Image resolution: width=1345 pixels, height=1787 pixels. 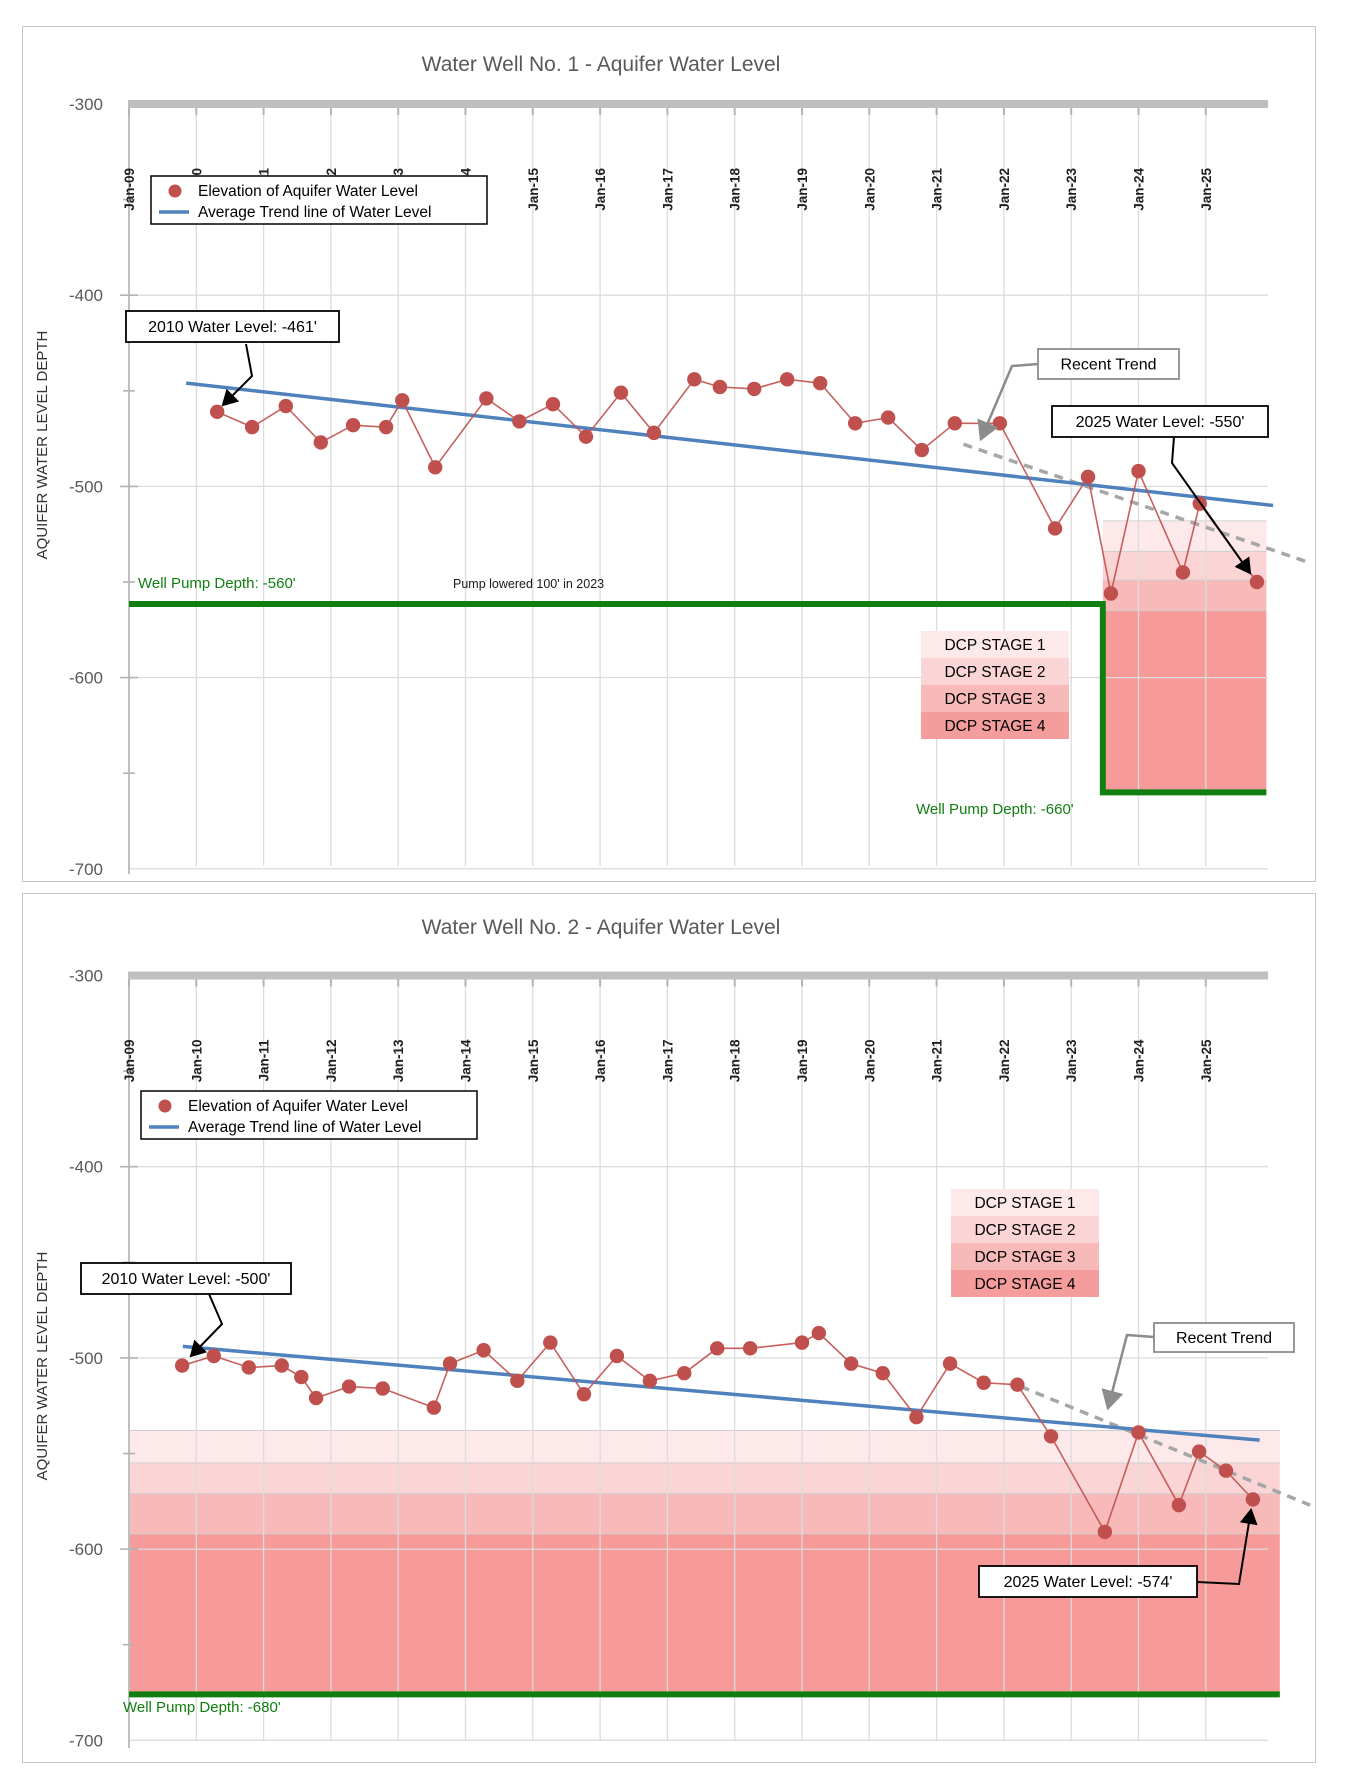 What do you see at coordinates (264, 1060) in the screenshot?
I see `x-tick-label: Jan-11` at bounding box center [264, 1060].